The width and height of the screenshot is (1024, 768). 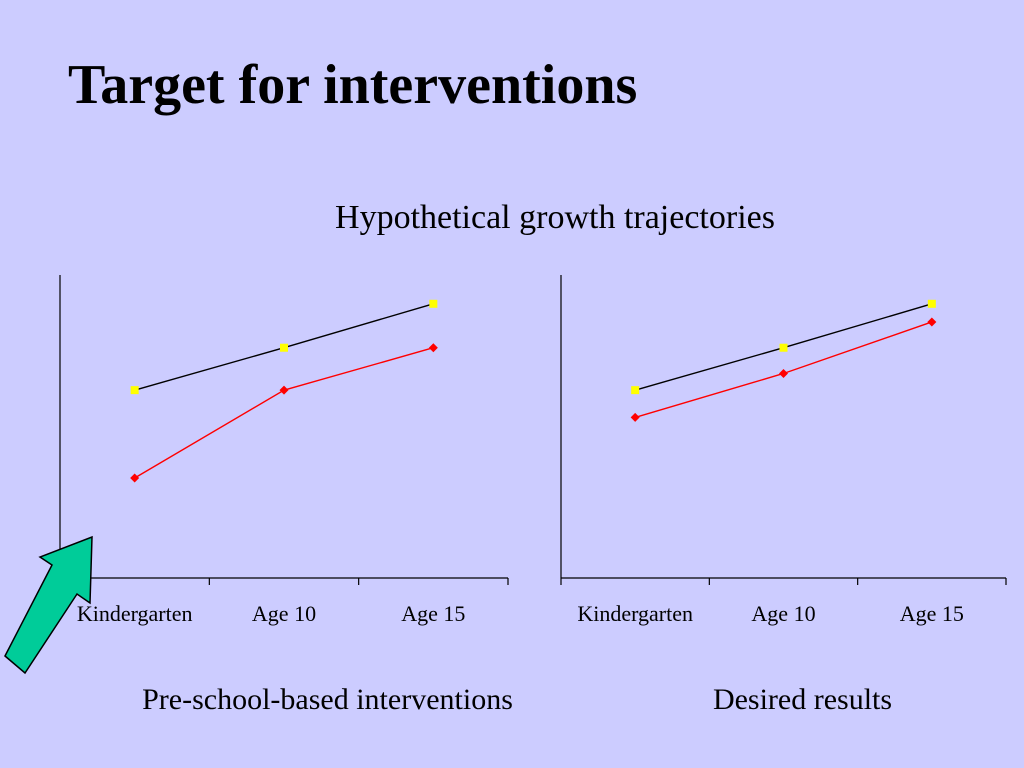 I want to click on chart-subtitle: Hypothetical growth trajectories, so click(x=555, y=217).